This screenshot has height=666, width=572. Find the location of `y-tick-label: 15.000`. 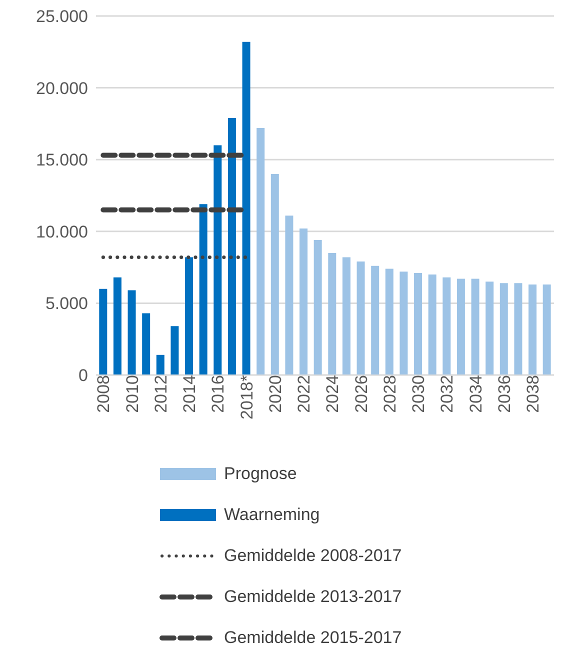

y-tick-label: 15.000 is located at coordinates (62, 160).